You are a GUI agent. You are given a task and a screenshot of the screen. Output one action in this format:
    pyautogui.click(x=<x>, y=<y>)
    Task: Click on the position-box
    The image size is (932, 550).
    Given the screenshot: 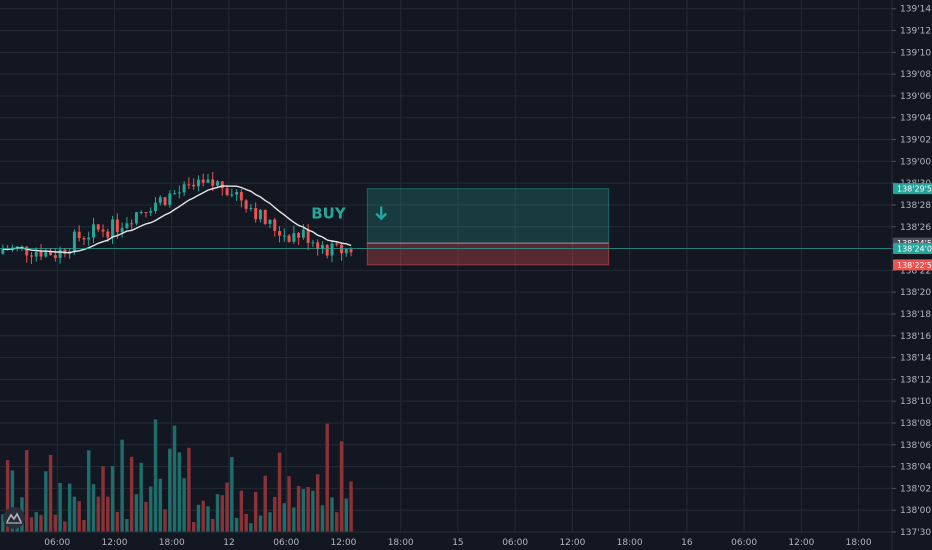 What is the action you would take?
    pyautogui.click(x=488, y=227)
    